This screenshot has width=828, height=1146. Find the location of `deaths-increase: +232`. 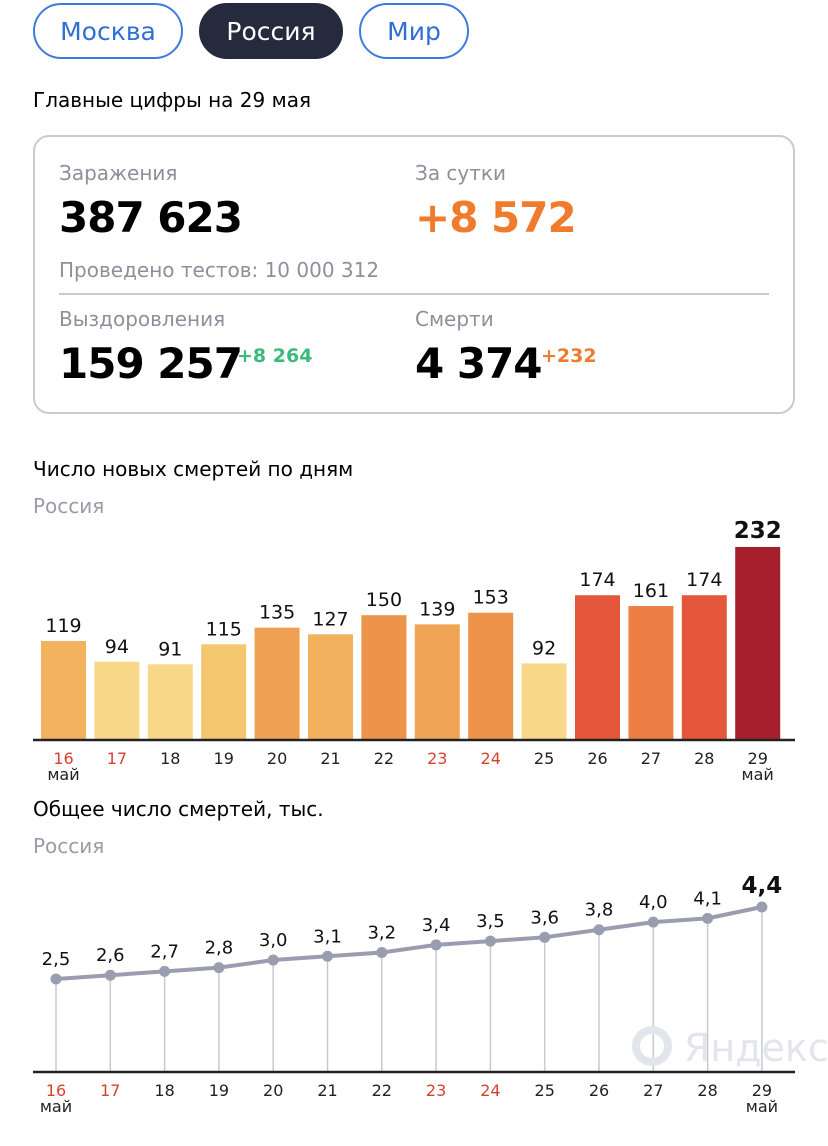

deaths-increase: +232 is located at coordinates (569, 356).